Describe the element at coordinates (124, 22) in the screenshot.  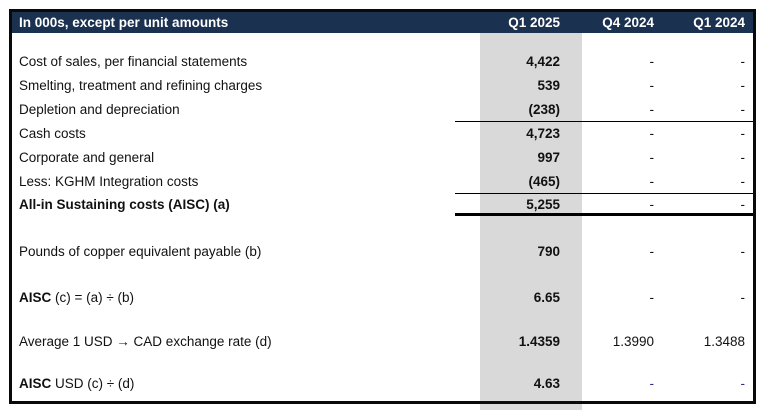
I see `table-title: In 000s, except per unit amounts` at that location.